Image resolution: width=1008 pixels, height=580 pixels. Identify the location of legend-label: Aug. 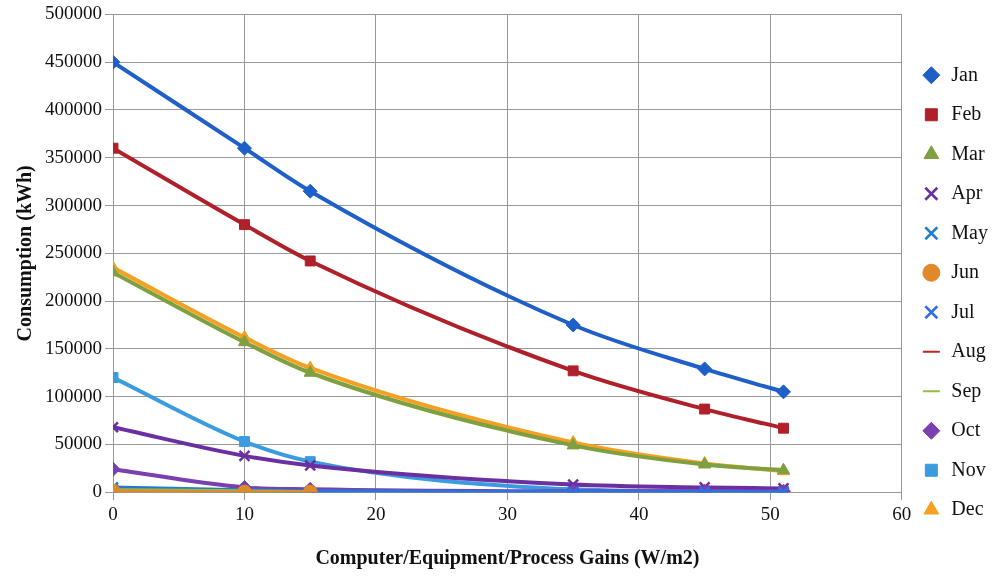
(968, 350).